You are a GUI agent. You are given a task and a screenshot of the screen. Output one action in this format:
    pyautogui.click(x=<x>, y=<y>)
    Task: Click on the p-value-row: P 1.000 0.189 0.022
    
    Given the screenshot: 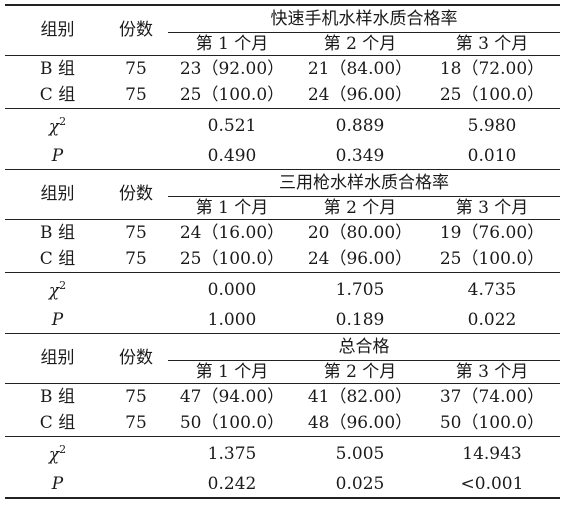 What is the action you would take?
    pyautogui.click(x=282, y=320)
    